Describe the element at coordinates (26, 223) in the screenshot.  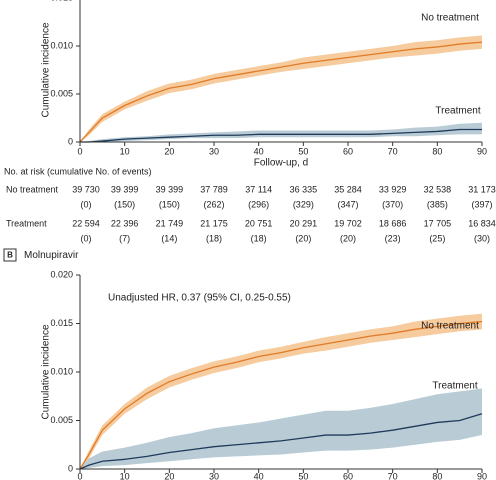
I see `risk-row-label: Treatment` at that location.